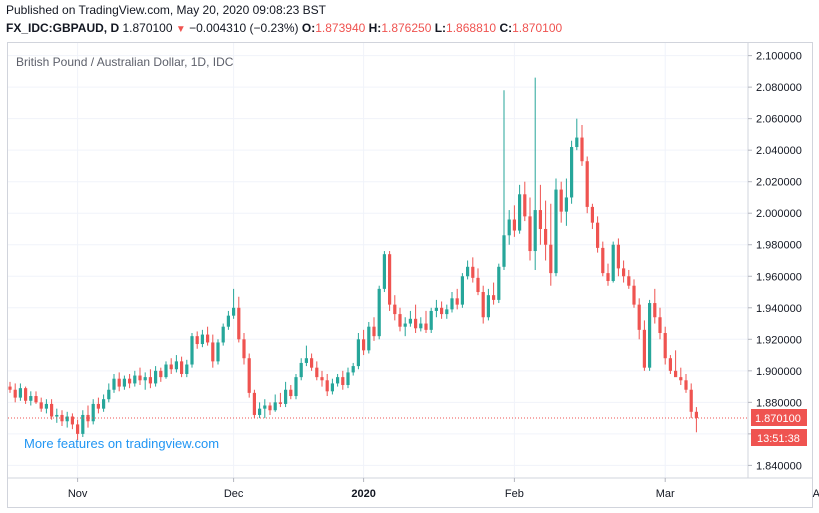  Describe the element at coordinates (471, 28) in the screenshot. I see `low-value: 1.868810` at that location.